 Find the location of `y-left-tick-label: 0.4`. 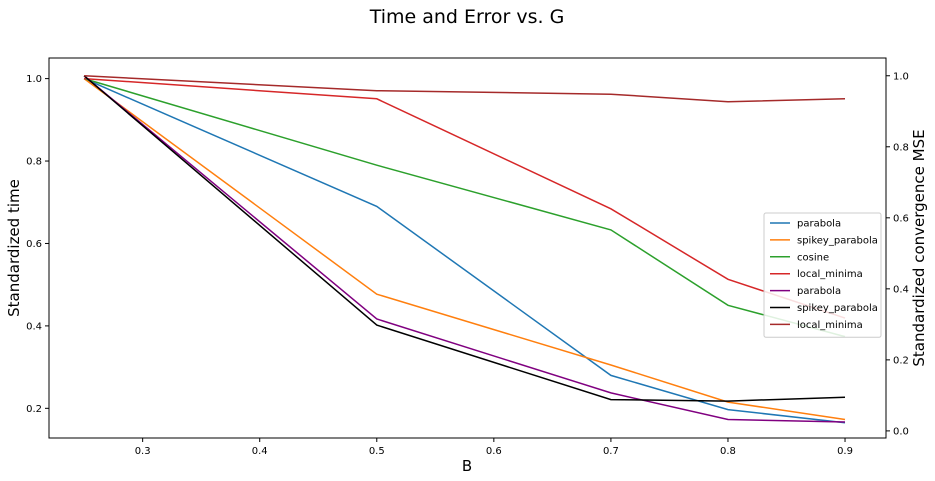

y-left-tick-label: 0.4 is located at coordinates (34, 326).